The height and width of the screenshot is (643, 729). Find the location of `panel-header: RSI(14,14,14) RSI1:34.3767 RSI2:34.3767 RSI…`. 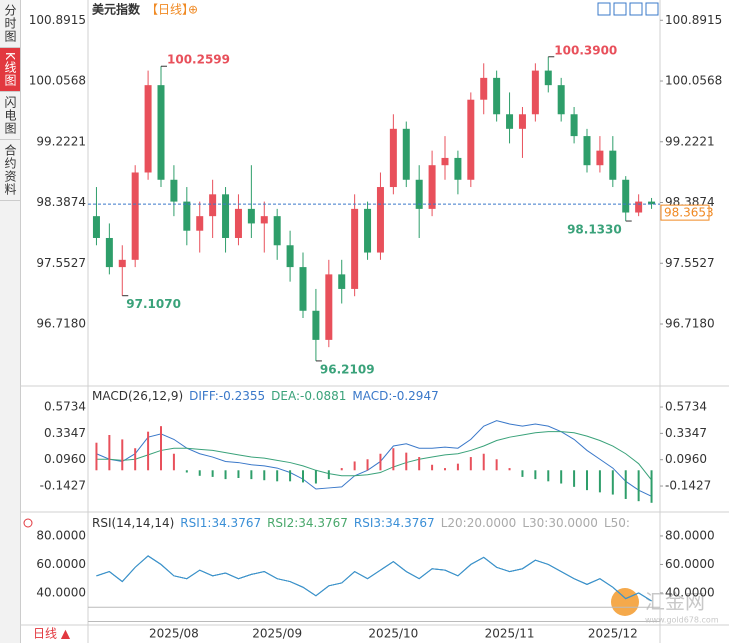

panel-header: RSI(14,14,14) RSI1:34.3767 RSI2:34.3767 RSI… is located at coordinates (361, 523).